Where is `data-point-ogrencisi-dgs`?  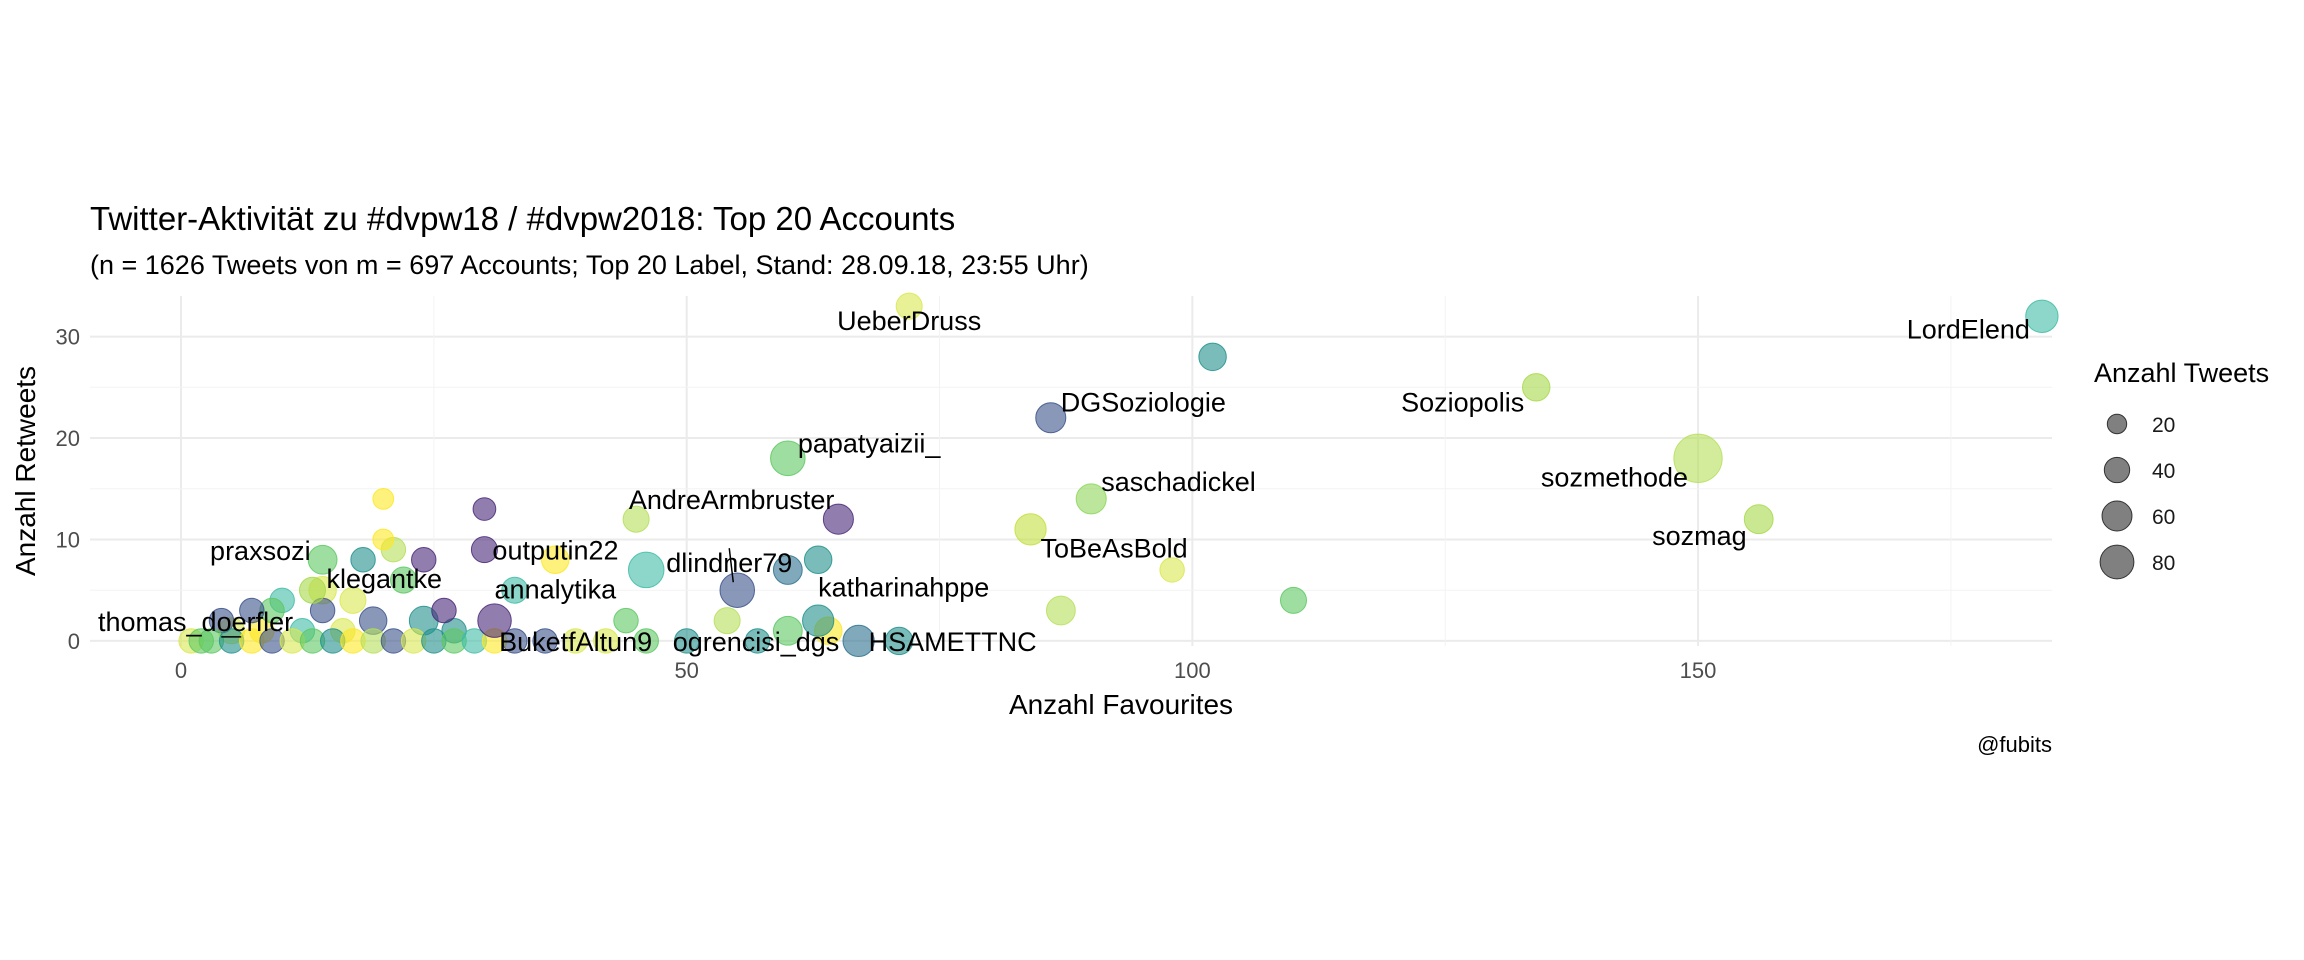 data-point-ogrencisi-dgs is located at coordinates (686, 641).